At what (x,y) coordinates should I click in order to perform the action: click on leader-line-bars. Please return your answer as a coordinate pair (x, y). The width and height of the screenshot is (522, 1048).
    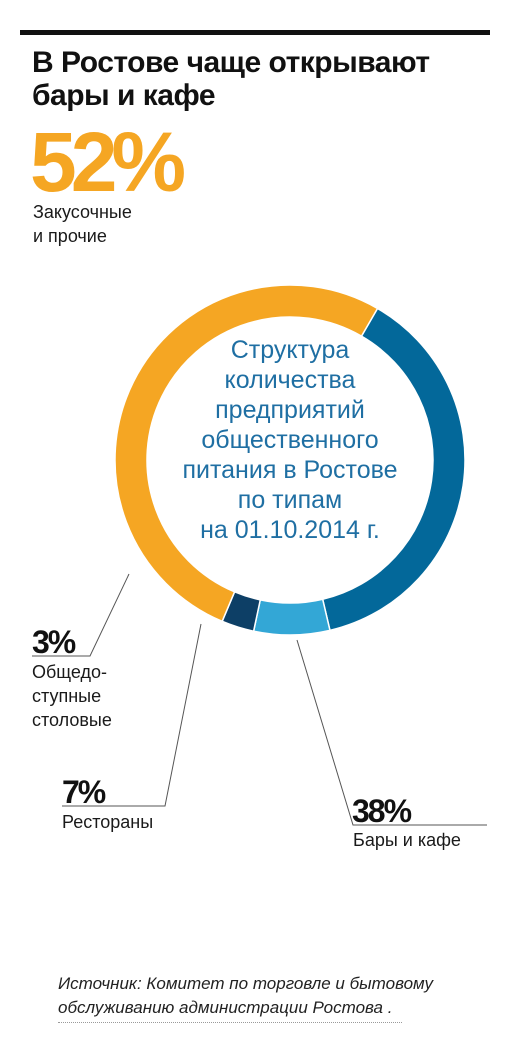
    Looking at the image, I should click on (391, 732).